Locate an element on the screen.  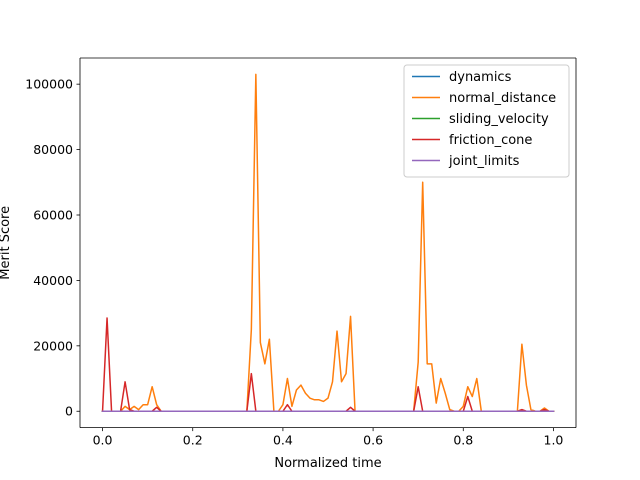
x-tick-label: 0.6 is located at coordinates (373, 440).